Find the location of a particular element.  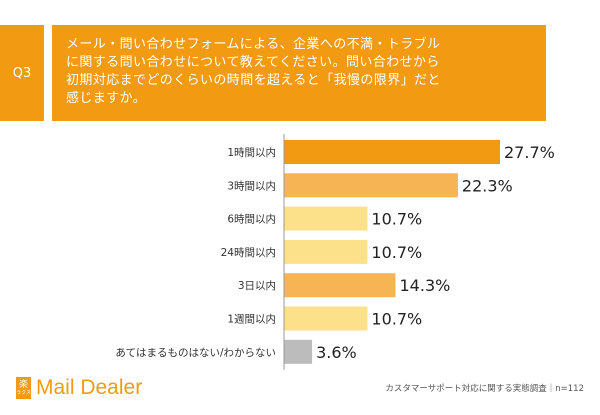

question-line: メール・問い合わせフォームによる、企業への不満・トラブル is located at coordinates (253, 44).